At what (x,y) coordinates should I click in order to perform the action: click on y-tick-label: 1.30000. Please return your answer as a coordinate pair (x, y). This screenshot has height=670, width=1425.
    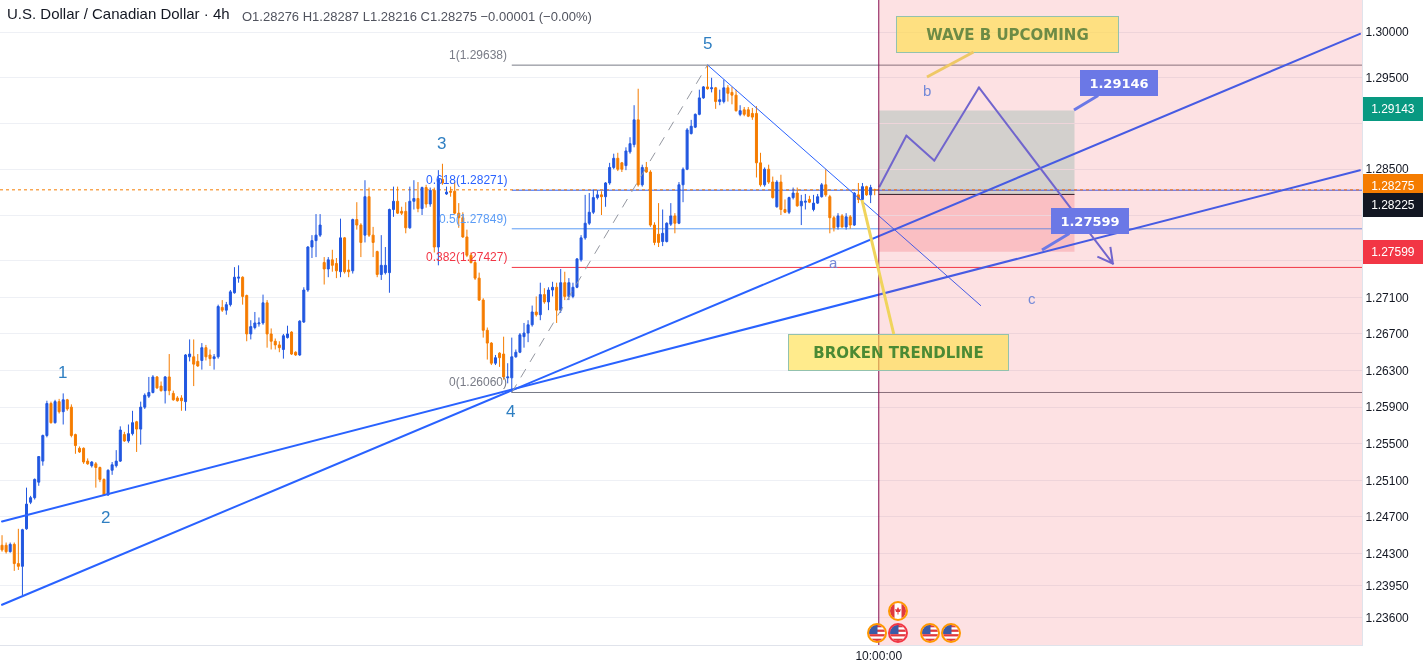
    Looking at the image, I should click on (1387, 32).